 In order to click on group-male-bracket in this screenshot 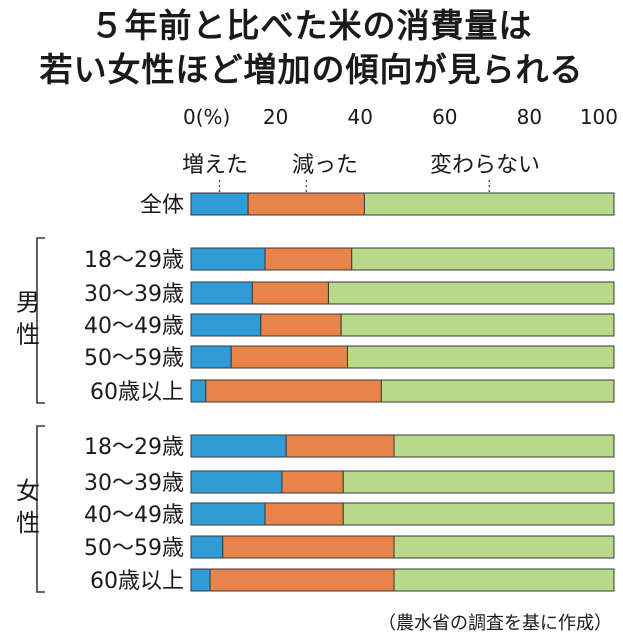, I will do `click(40, 320)`.